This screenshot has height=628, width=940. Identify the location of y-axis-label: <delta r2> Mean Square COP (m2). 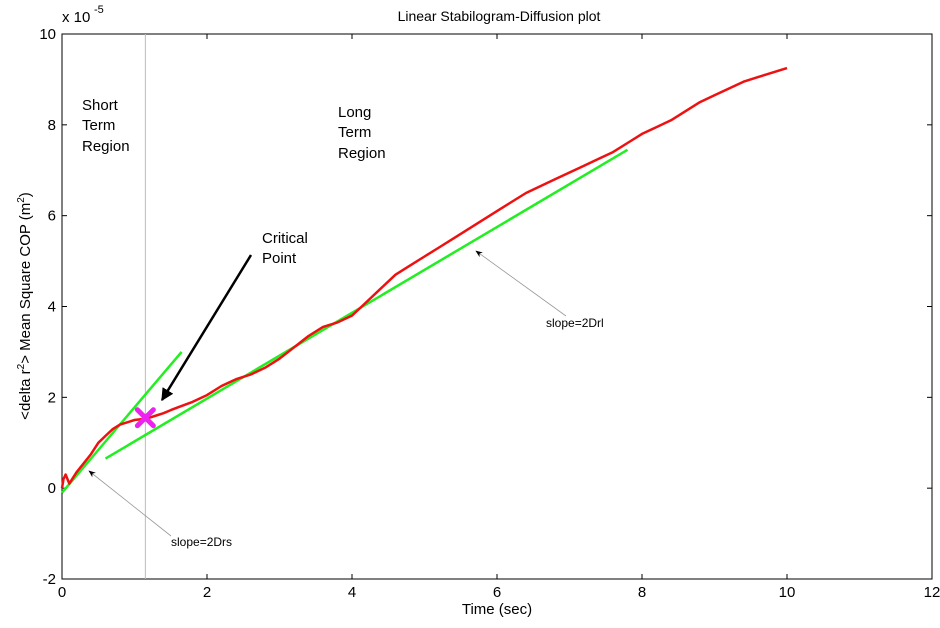
(25, 306).